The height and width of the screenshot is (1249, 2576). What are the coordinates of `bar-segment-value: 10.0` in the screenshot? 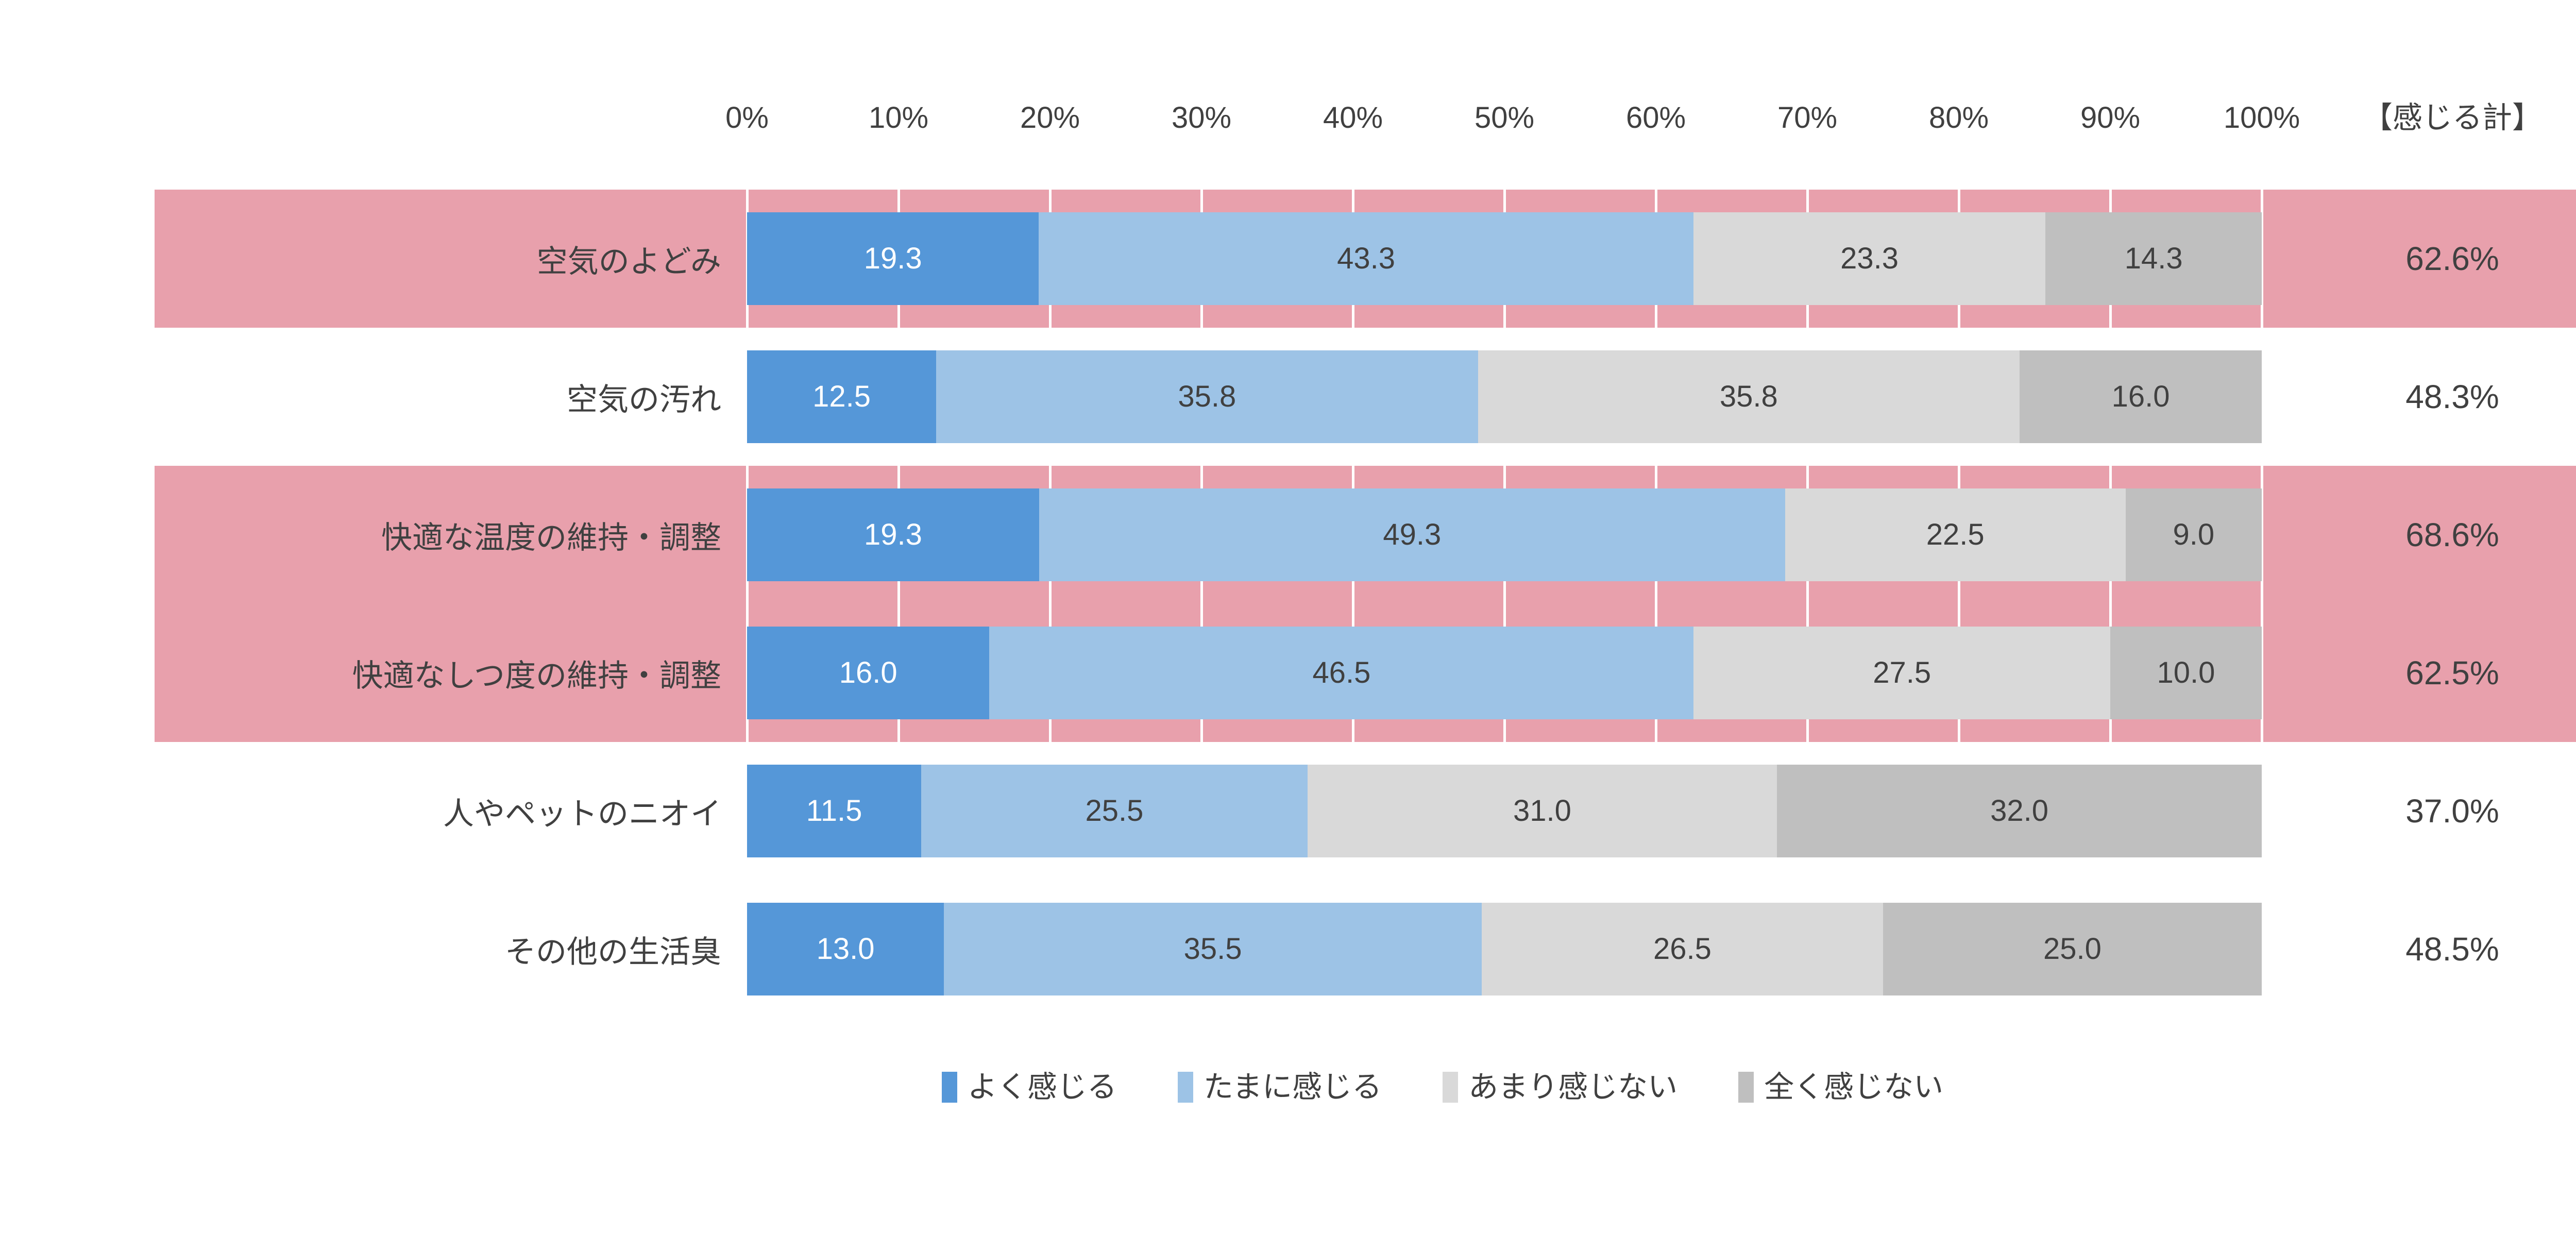 It's located at (2186, 672).